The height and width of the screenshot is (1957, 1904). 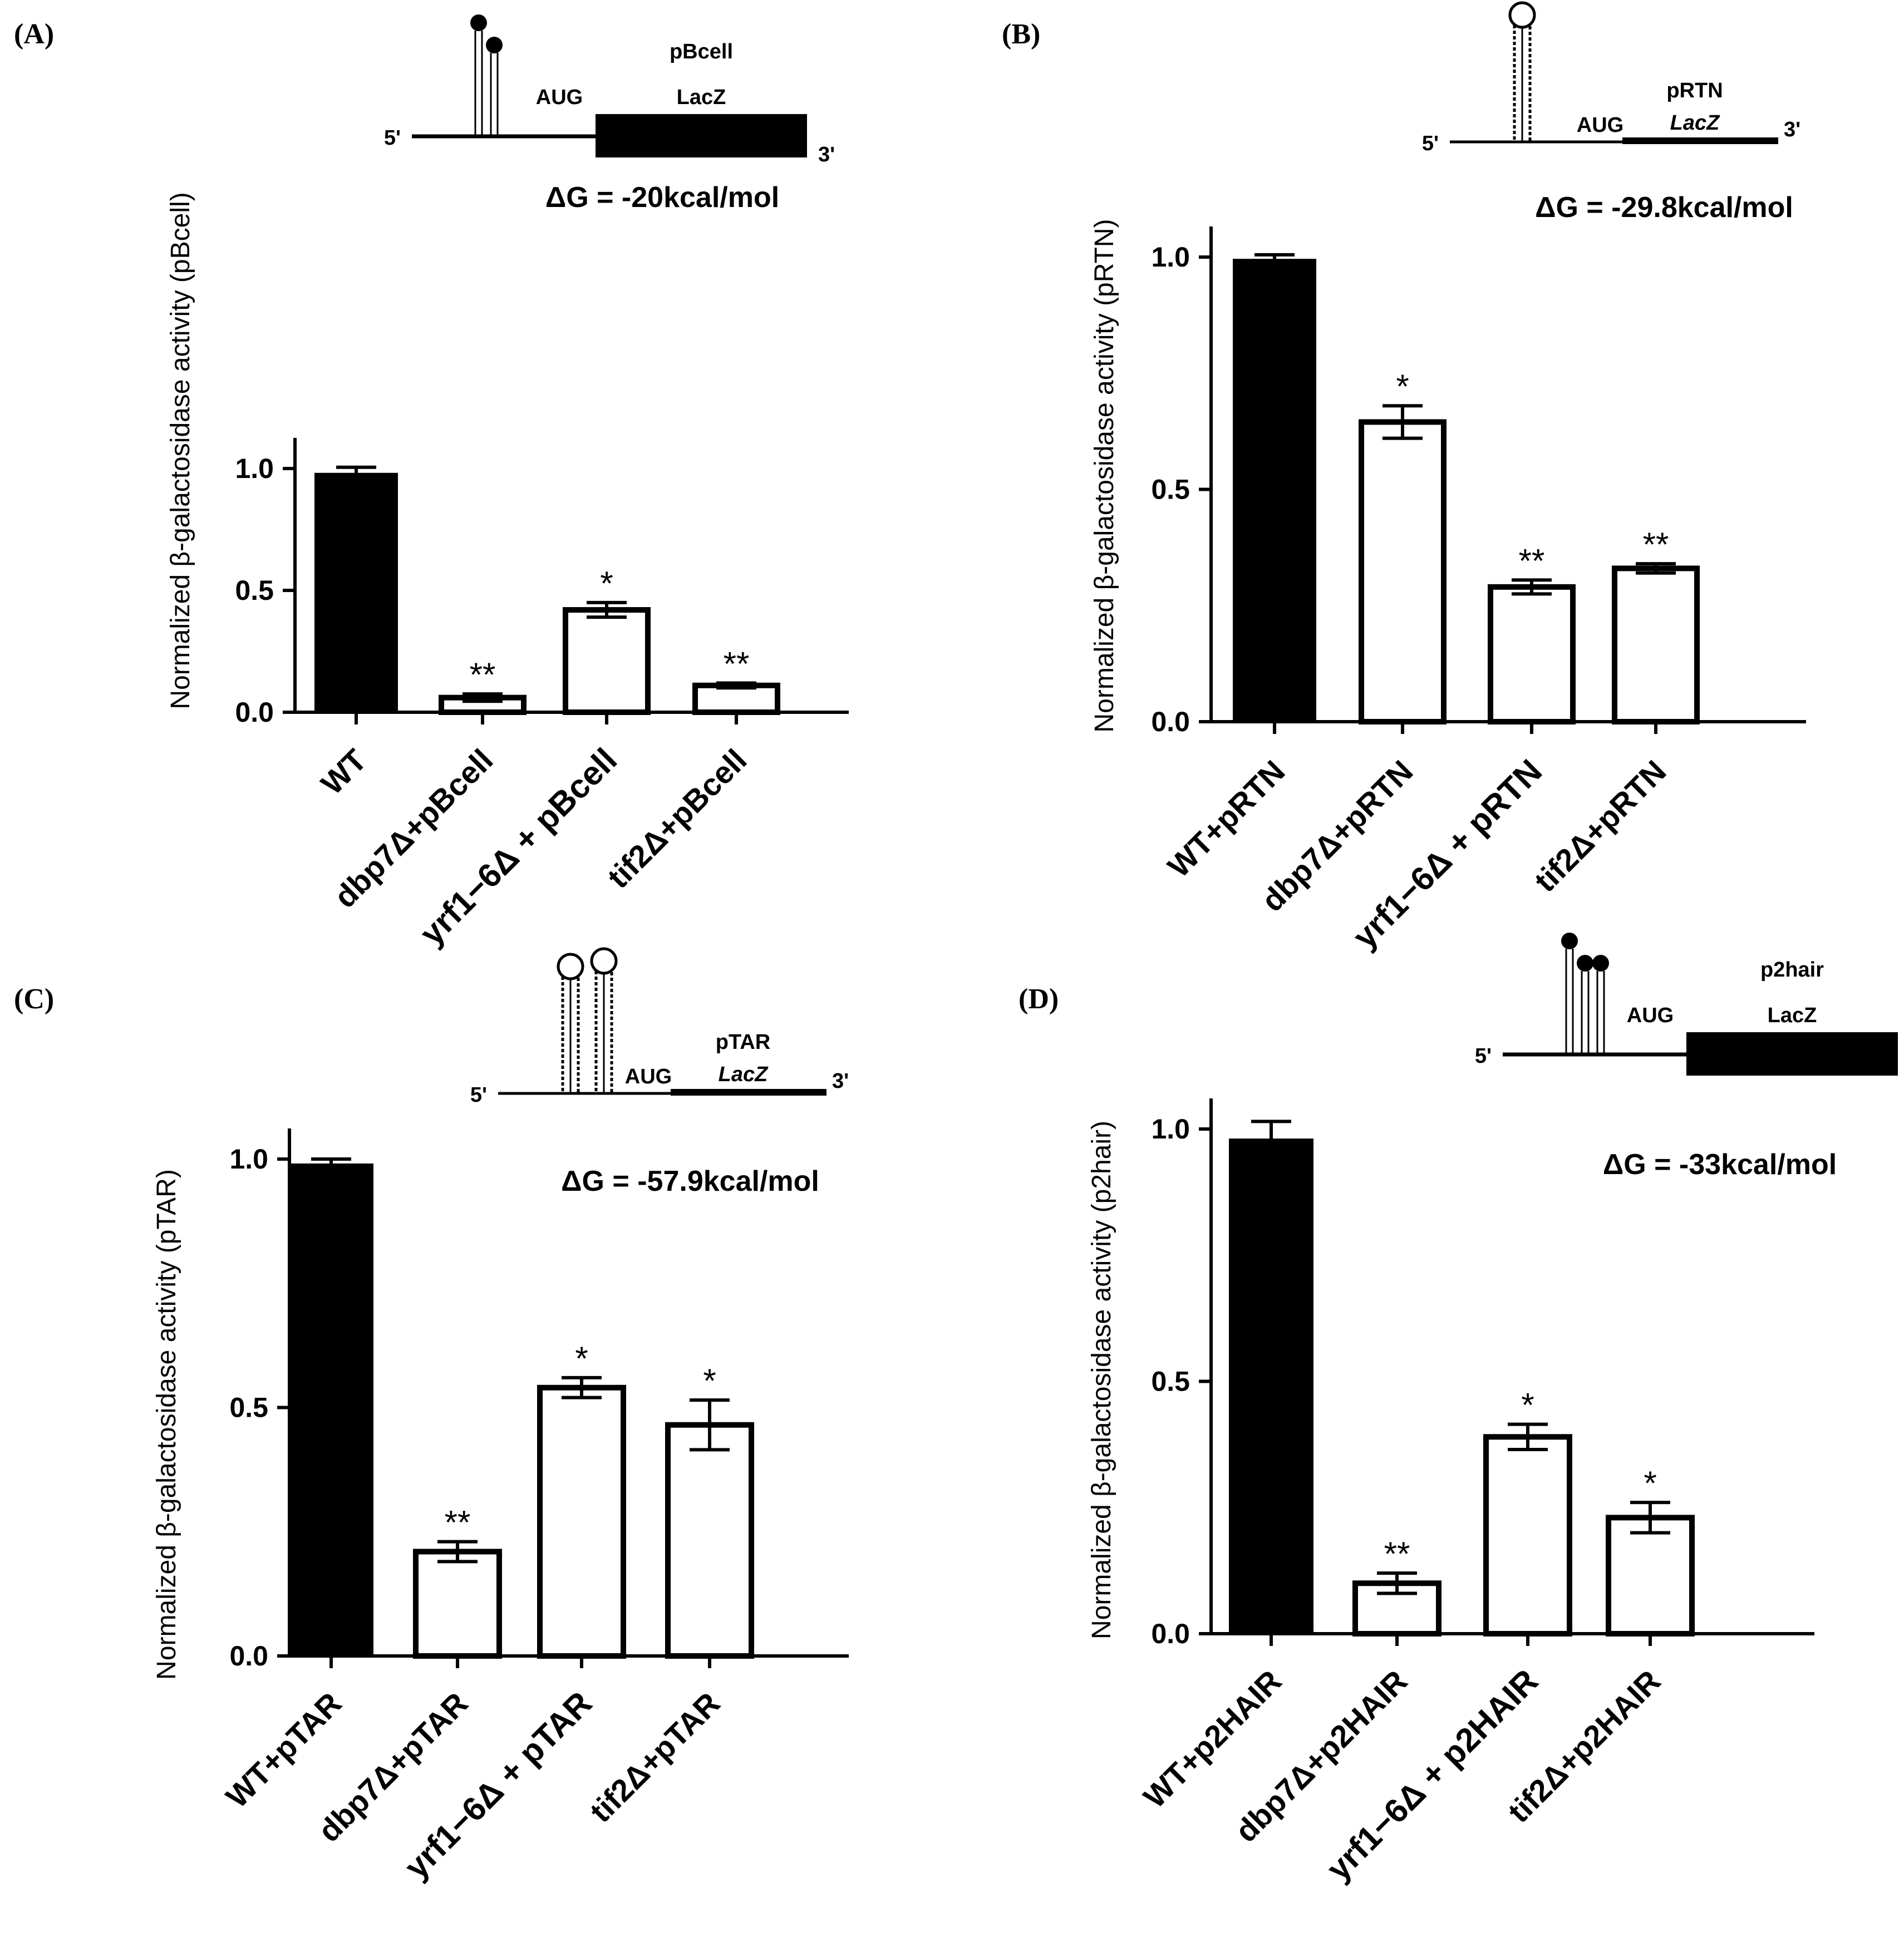 I want to click on mrna-schematic: 5' AUG pTAR LacZ 3', so click(x=659, y=1027).